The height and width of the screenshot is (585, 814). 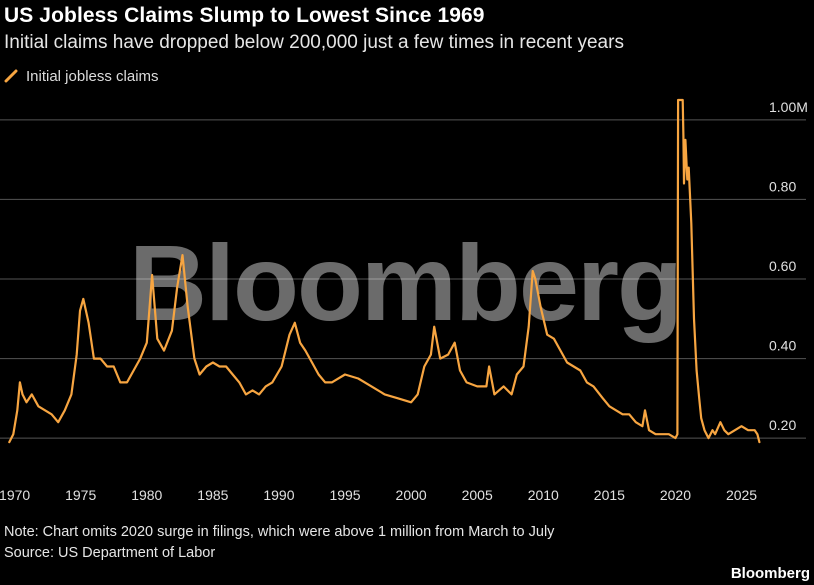 I want to click on source-line: Source: US Department of Labor, so click(x=110, y=553).